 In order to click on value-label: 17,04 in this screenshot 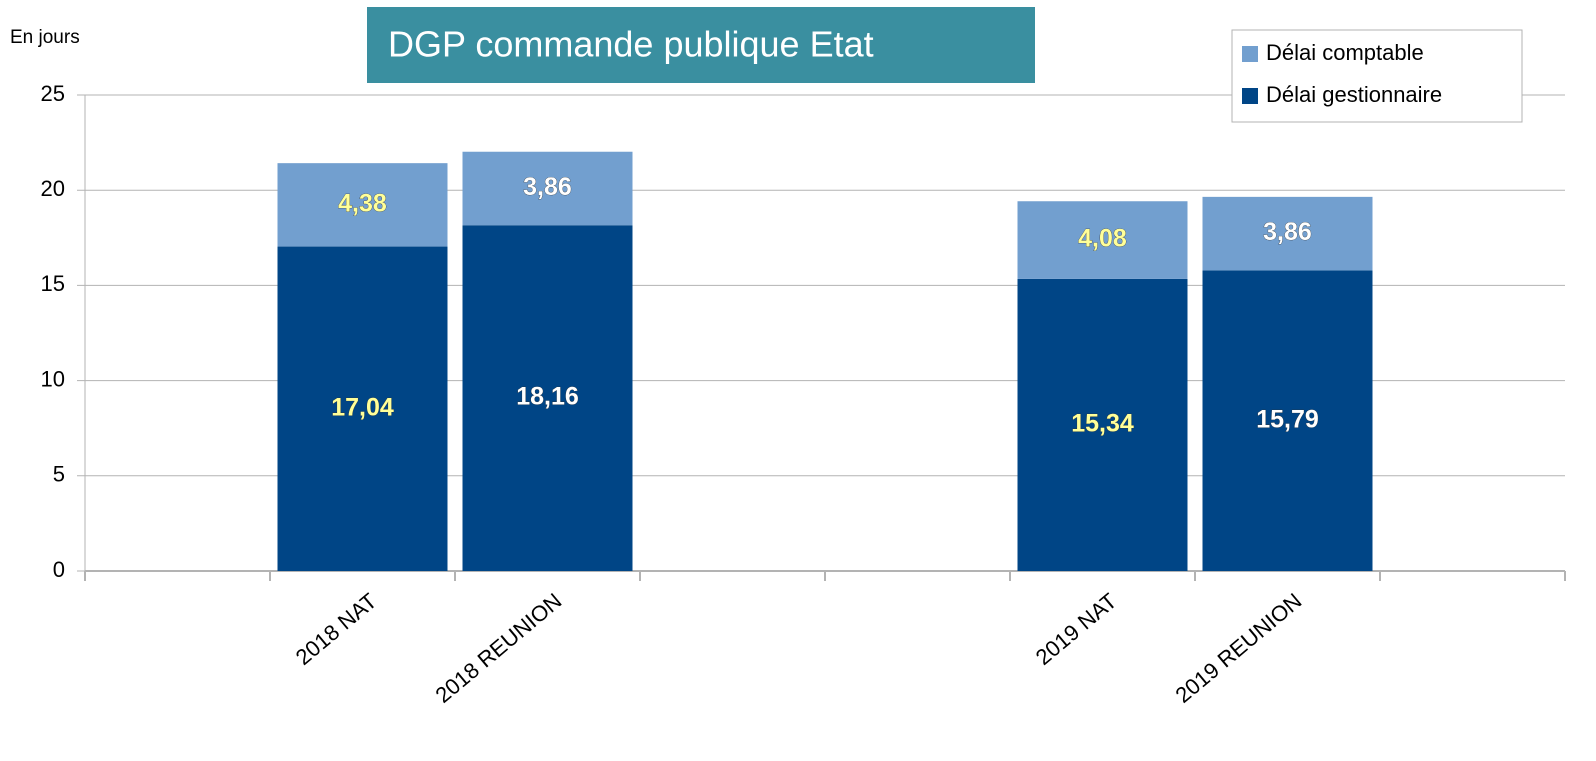, I will do `click(362, 407)`.